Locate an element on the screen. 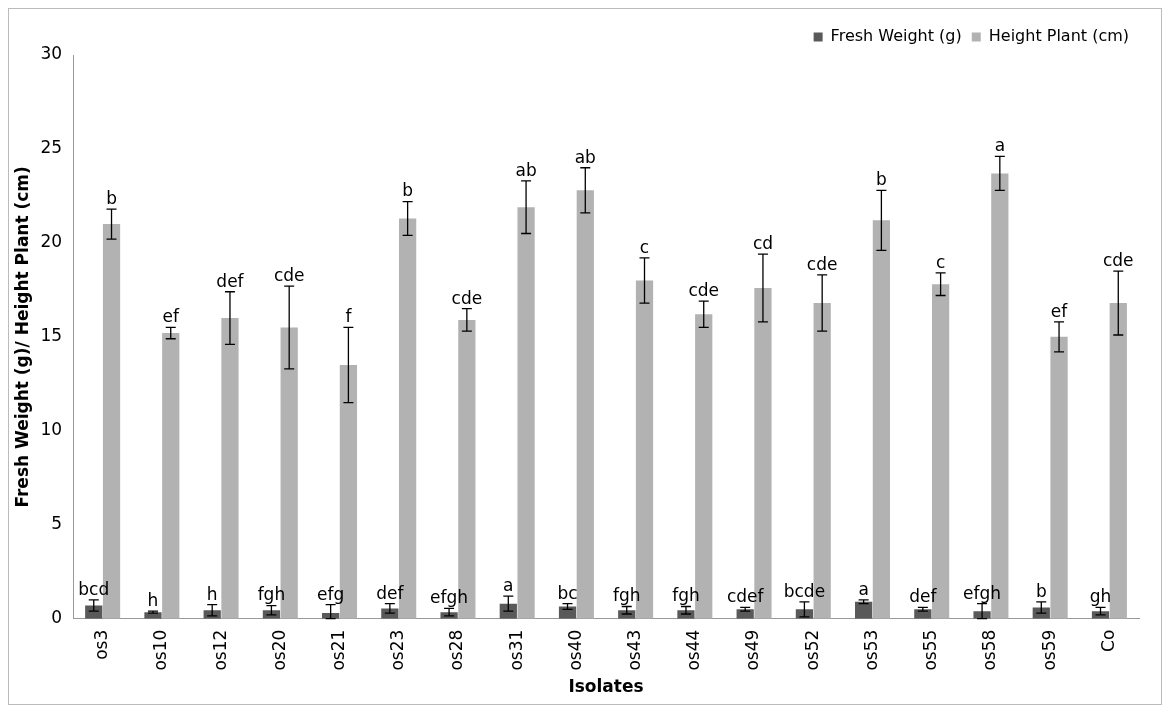 This screenshot has height=715, width=1172. x-tick-label: os55 is located at coordinates (930, 650).